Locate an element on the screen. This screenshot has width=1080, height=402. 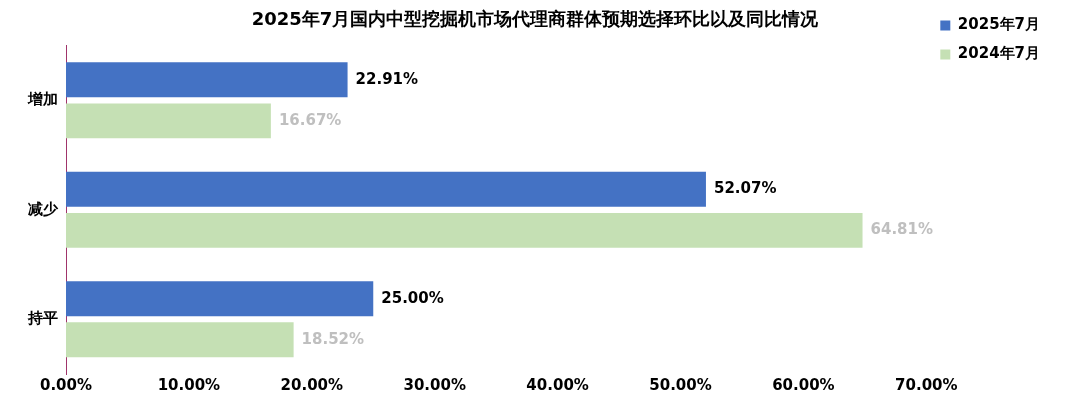
x-tick-label: 70.00% is located at coordinates (926, 384).